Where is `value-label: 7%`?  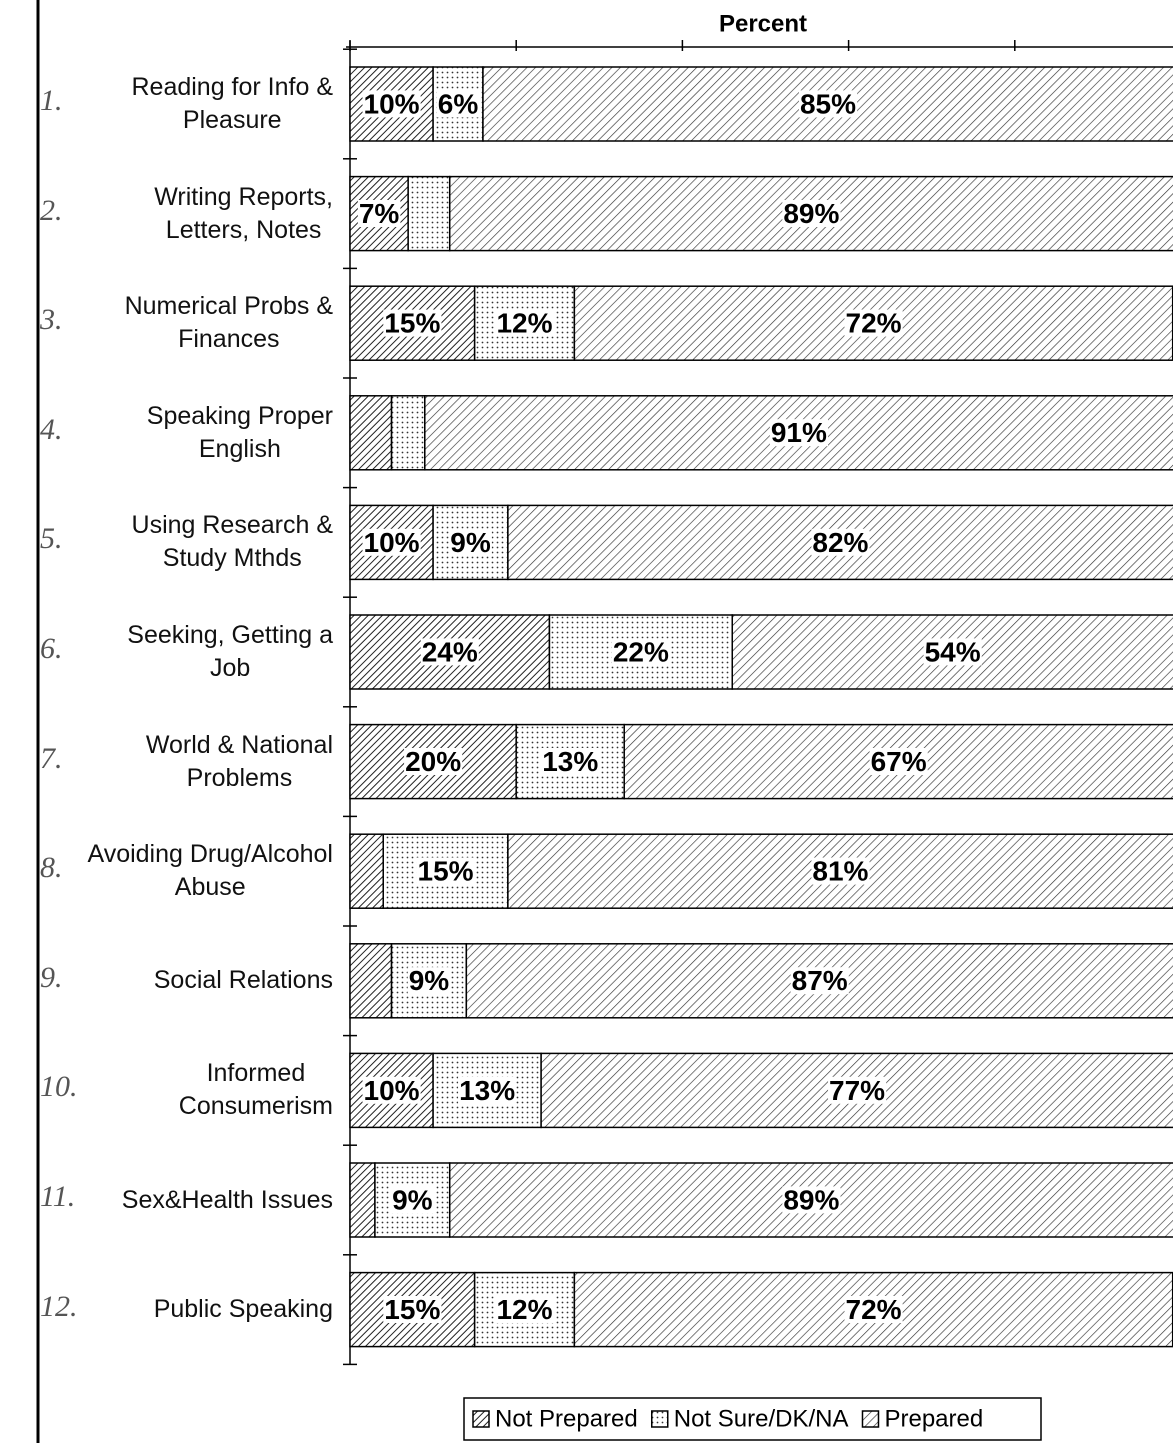
value-label: 7% is located at coordinates (379, 213).